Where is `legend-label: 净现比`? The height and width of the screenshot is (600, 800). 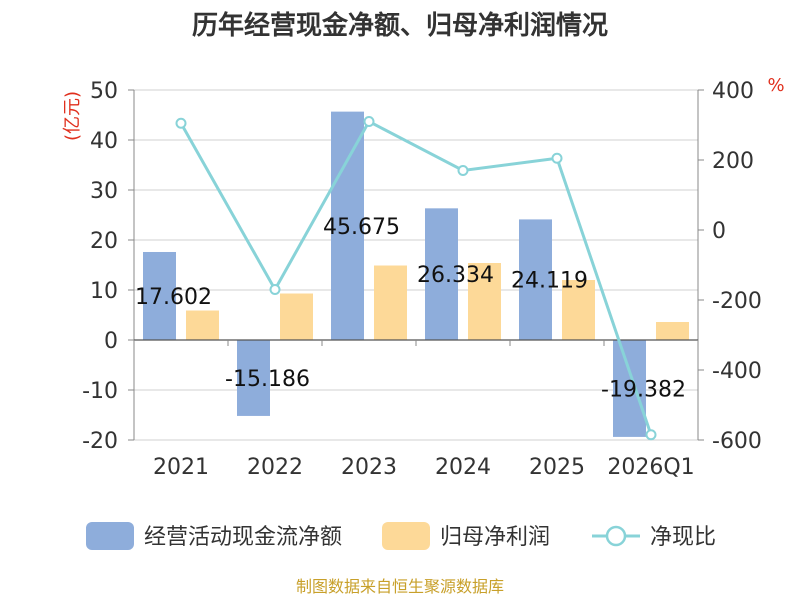 legend-label: 净现比 is located at coordinates (683, 537).